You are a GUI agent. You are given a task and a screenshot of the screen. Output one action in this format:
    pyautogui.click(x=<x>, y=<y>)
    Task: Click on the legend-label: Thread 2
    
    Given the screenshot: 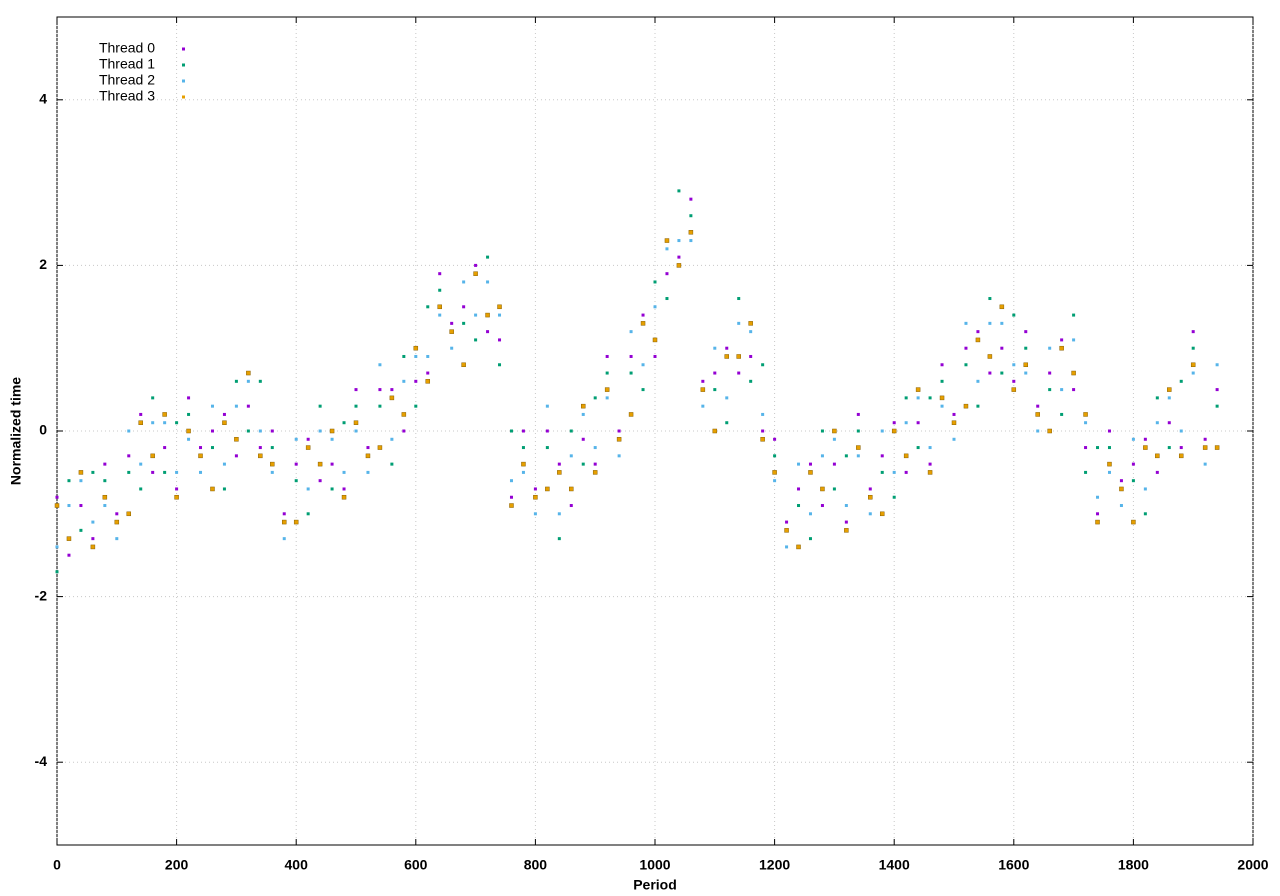 What is the action you would take?
    pyautogui.click(x=127, y=80)
    